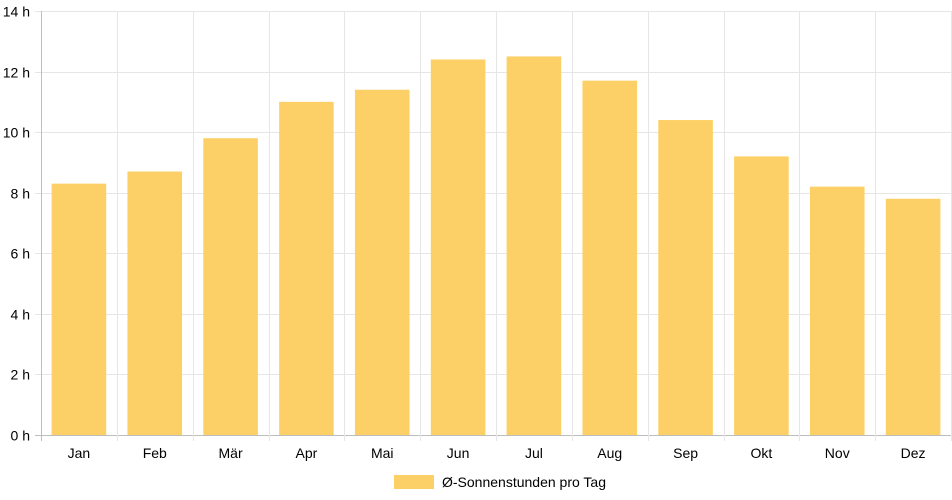  I want to click on y-tick-label: 10 h, so click(16, 133).